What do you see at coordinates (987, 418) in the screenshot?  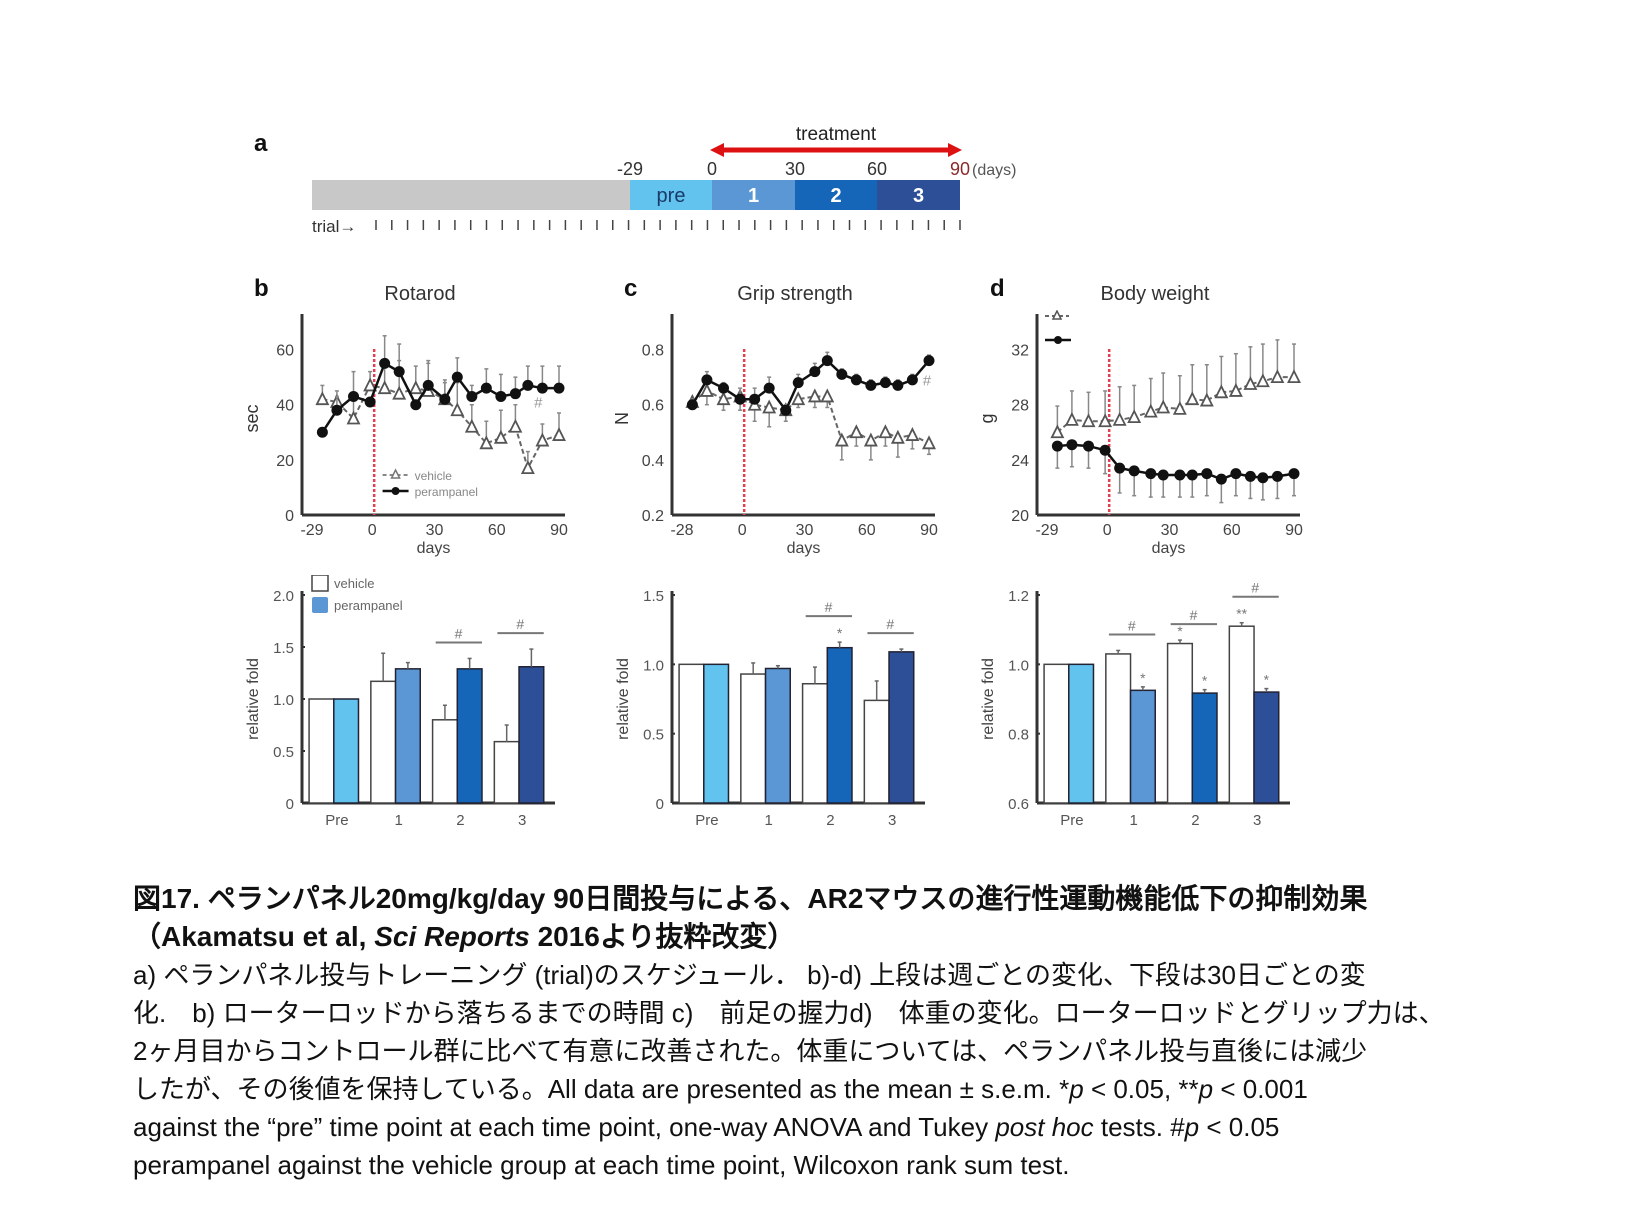 I see `y-axis-label: g` at bounding box center [987, 418].